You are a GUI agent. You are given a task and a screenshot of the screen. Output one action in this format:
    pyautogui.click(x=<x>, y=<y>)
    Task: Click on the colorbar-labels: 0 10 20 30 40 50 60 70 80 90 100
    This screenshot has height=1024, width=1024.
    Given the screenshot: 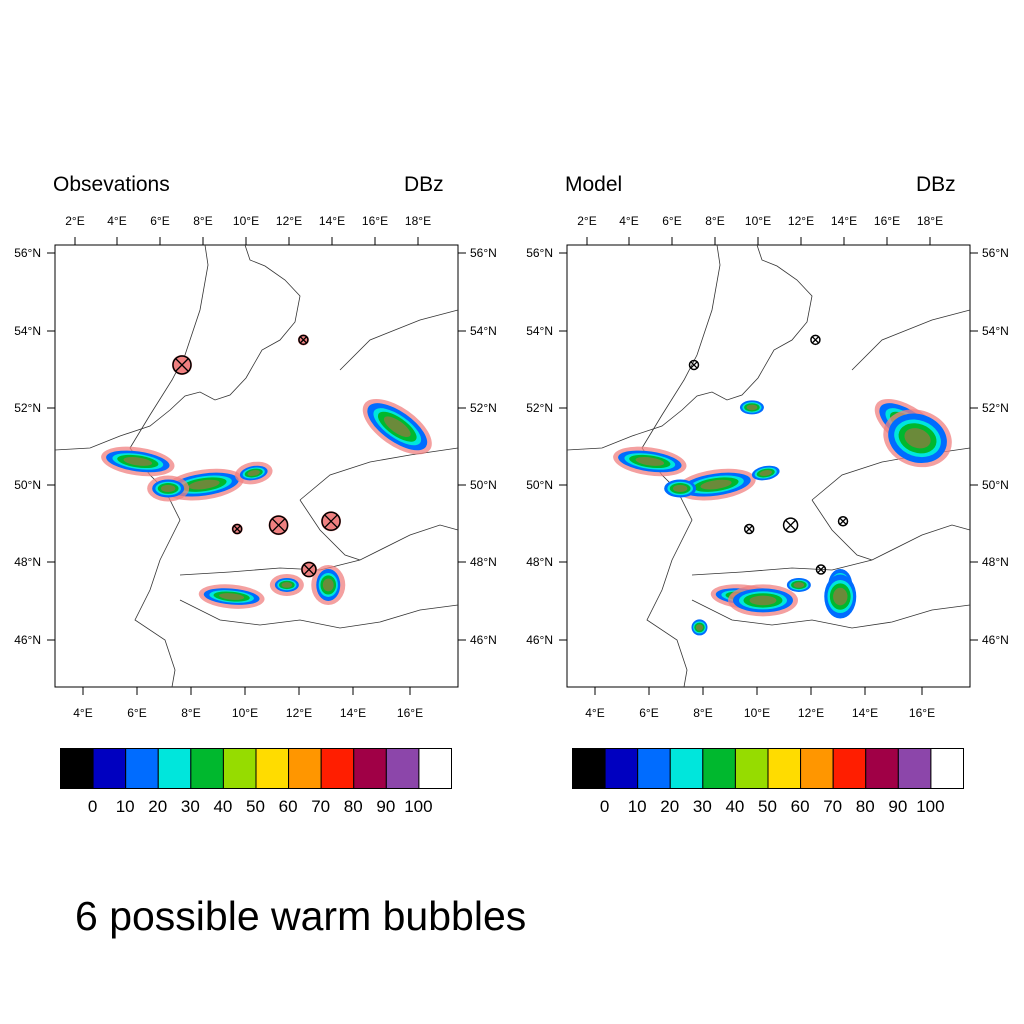 What is the action you would take?
    pyautogui.click(x=260, y=809)
    